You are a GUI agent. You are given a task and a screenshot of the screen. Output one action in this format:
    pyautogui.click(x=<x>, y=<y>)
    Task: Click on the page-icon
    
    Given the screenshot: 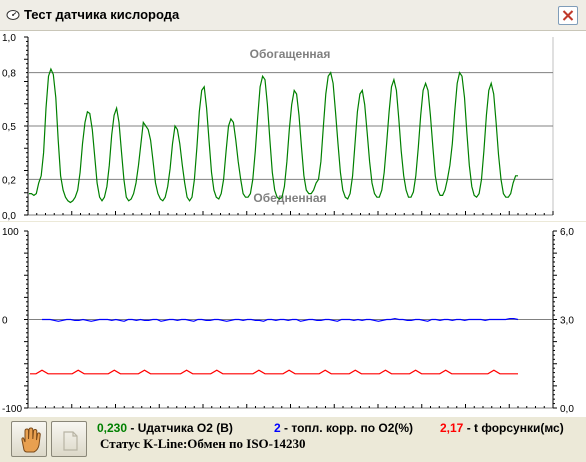 What is the action you would take?
    pyautogui.click(x=70, y=441)
    